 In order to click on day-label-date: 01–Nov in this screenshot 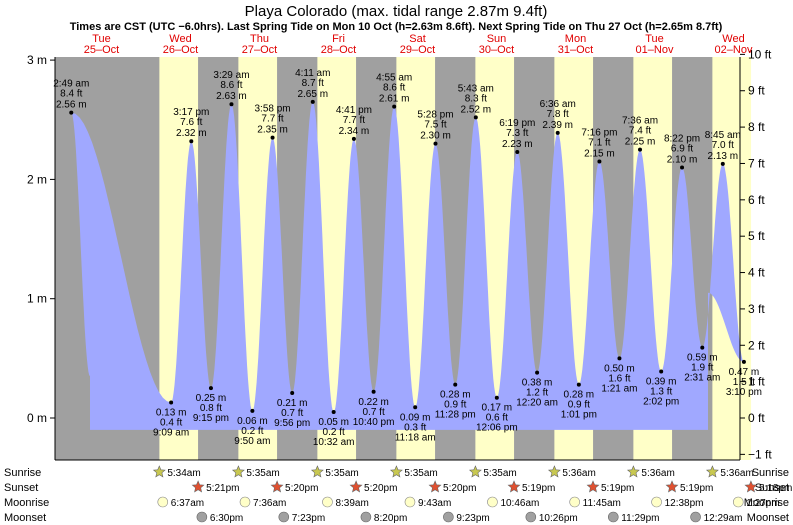, I will do `click(655, 50)`.